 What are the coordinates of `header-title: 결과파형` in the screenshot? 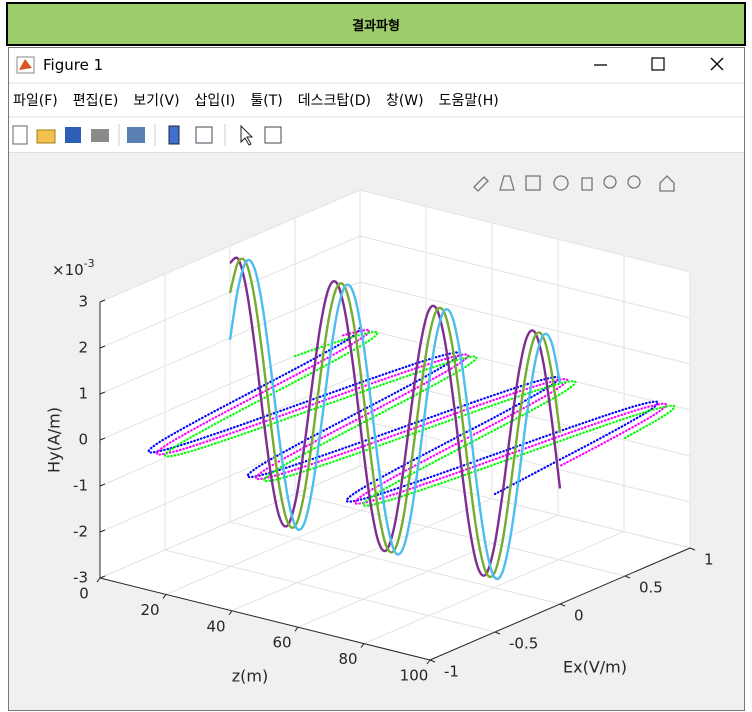 It's located at (376, 26).